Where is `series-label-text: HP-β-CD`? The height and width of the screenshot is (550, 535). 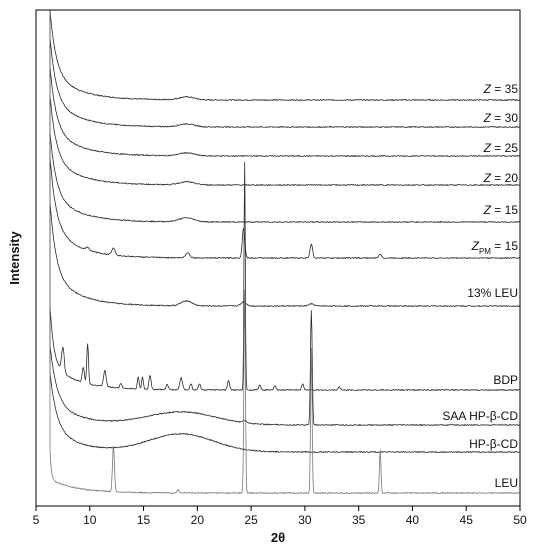 series-label-text: HP-β-CD is located at coordinates (493, 444).